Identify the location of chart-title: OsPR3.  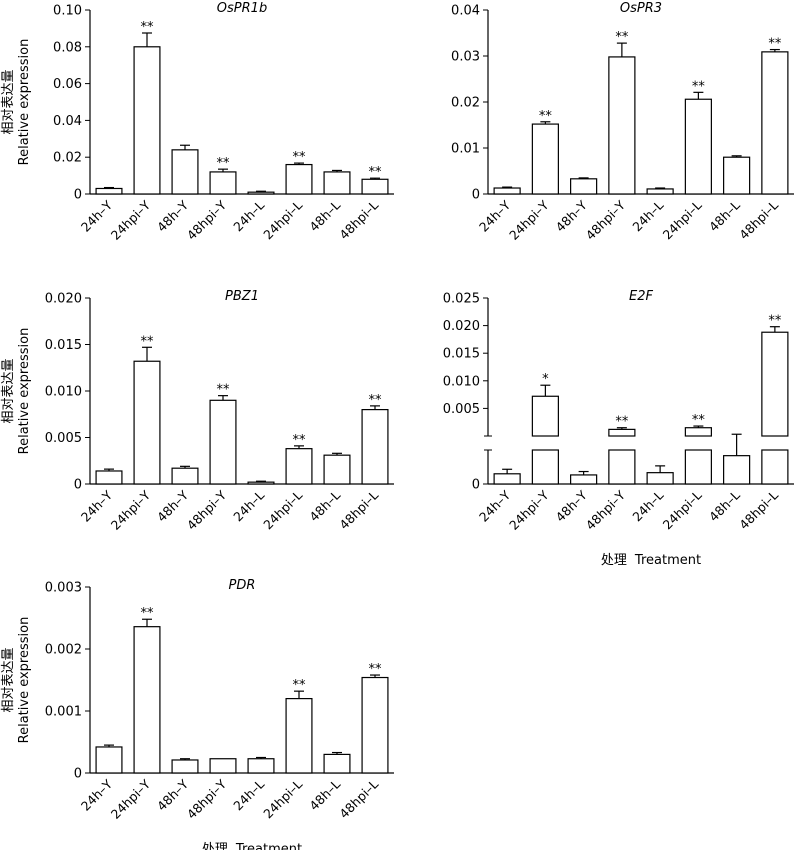
(641, 8).